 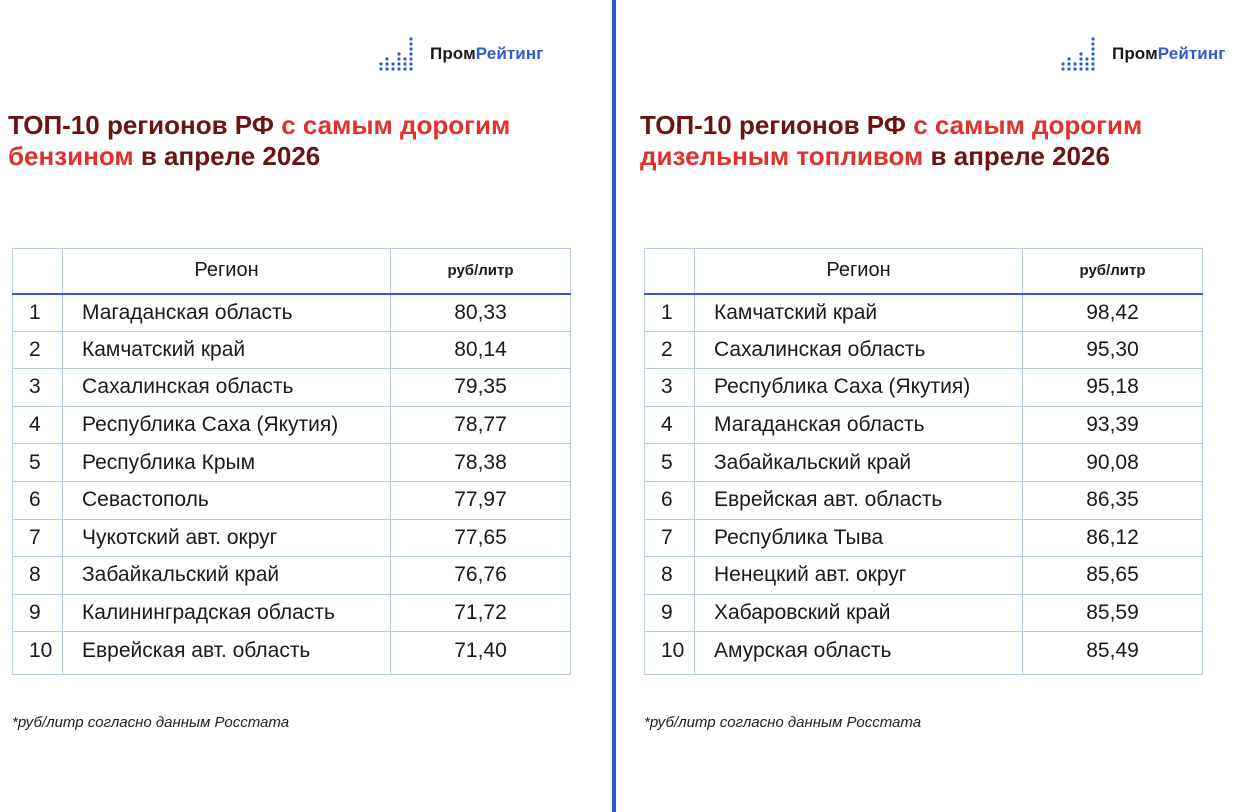 What do you see at coordinates (858, 653) in the screenshot?
I see `region-name: Амурская область` at bounding box center [858, 653].